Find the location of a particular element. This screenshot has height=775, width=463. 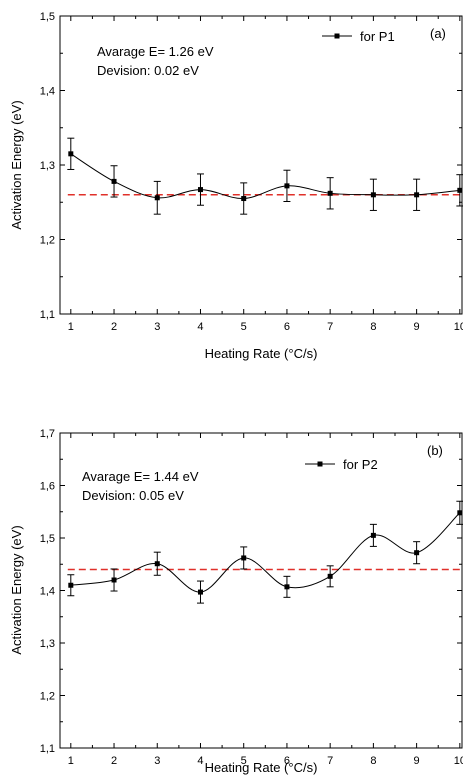

deviation-annotation: Devision: 0.02 eV is located at coordinates (148, 70).